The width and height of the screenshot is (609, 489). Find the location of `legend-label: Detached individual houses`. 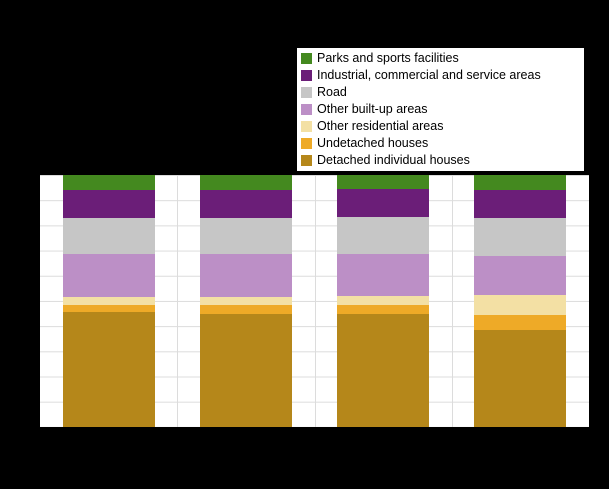

legend-label: Detached individual houses is located at coordinates (393, 160).